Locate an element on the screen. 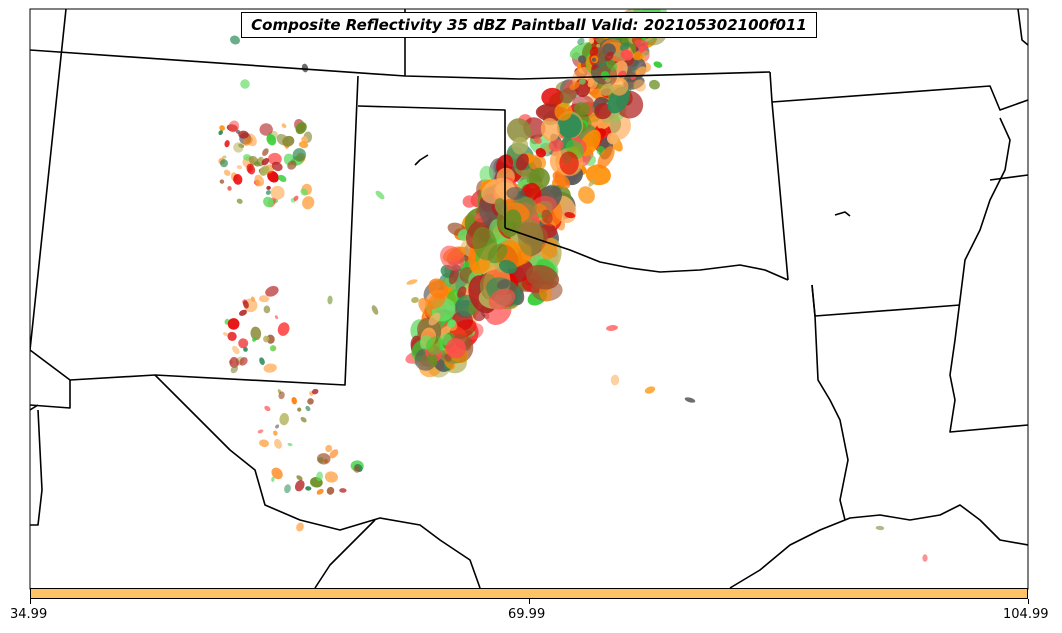  border-ok-panhandle is located at coordinates (431, 166).